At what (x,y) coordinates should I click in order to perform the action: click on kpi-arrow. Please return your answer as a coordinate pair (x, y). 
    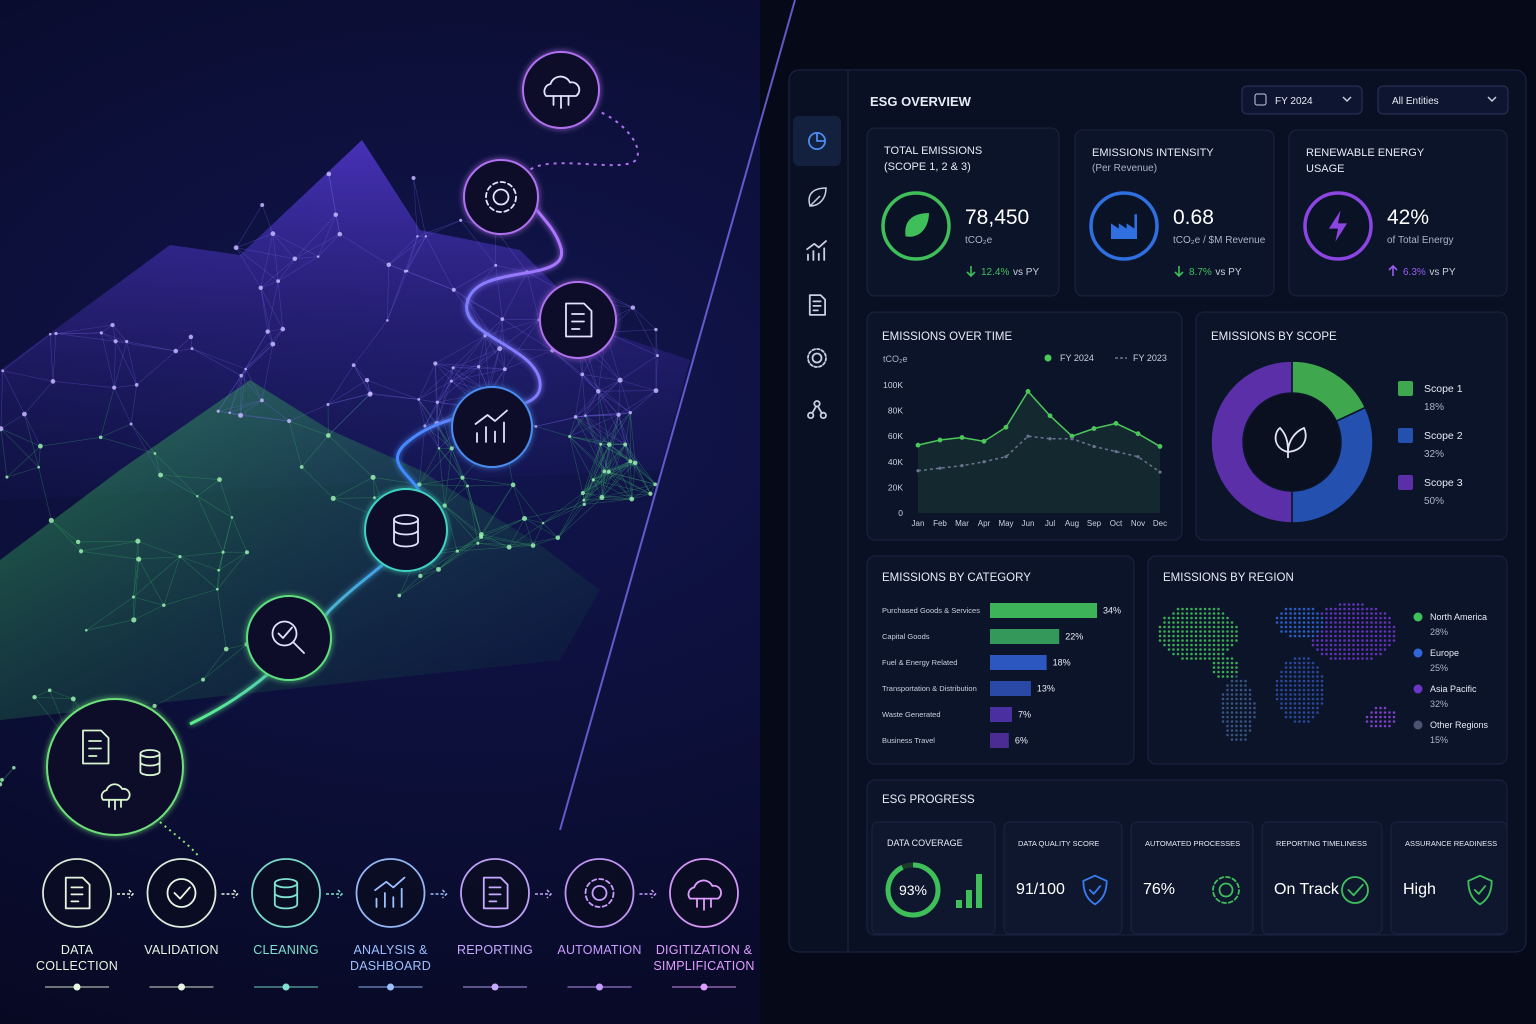
    Looking at the image, I should click on (1393, 270).